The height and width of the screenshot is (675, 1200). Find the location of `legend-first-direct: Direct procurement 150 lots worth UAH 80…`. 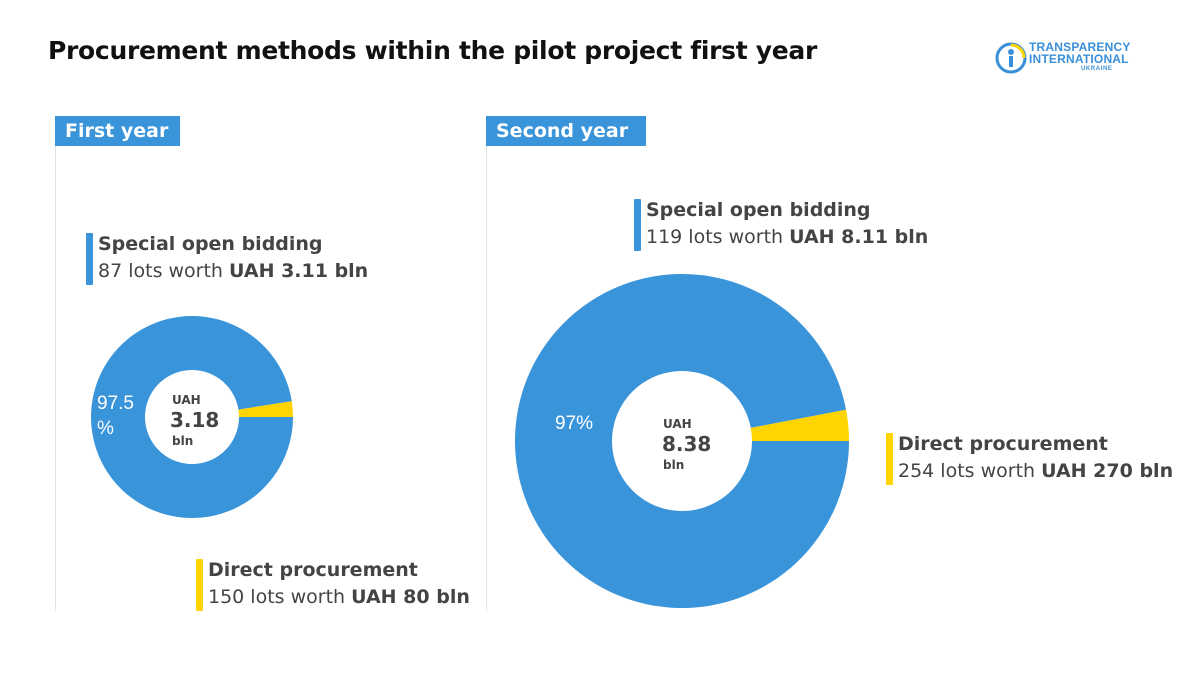

legend-first-direct: Direct procurement 150 lots worth UAH 80… is located at coordinates (333, 584).